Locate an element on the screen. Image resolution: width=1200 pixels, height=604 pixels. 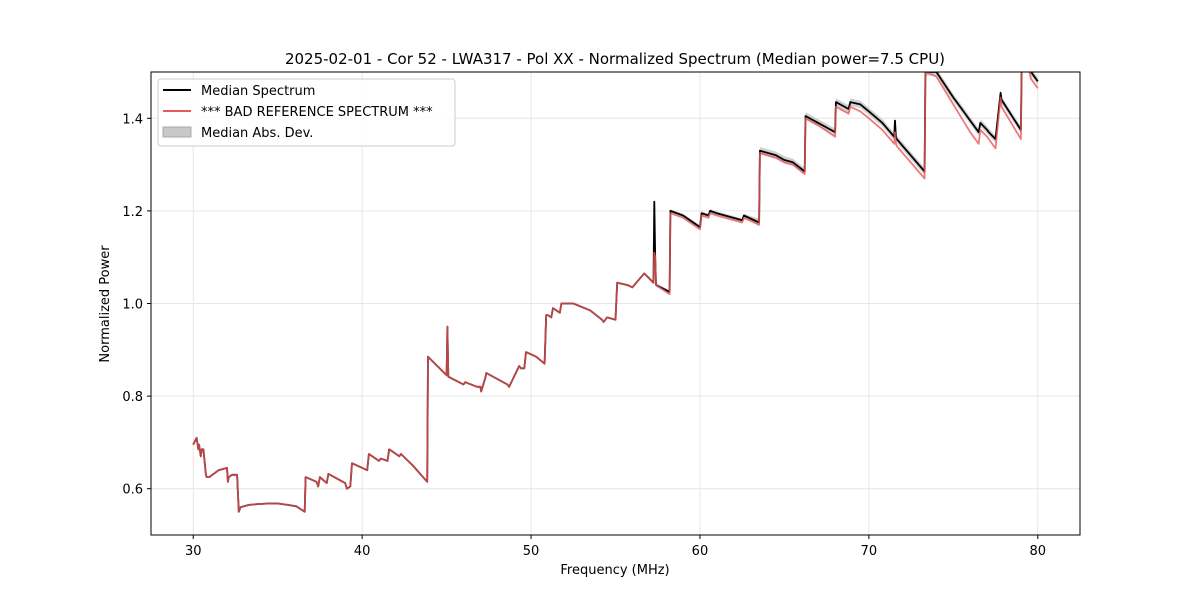
x-tick-label: 40 is located at coordinates (362, 551).